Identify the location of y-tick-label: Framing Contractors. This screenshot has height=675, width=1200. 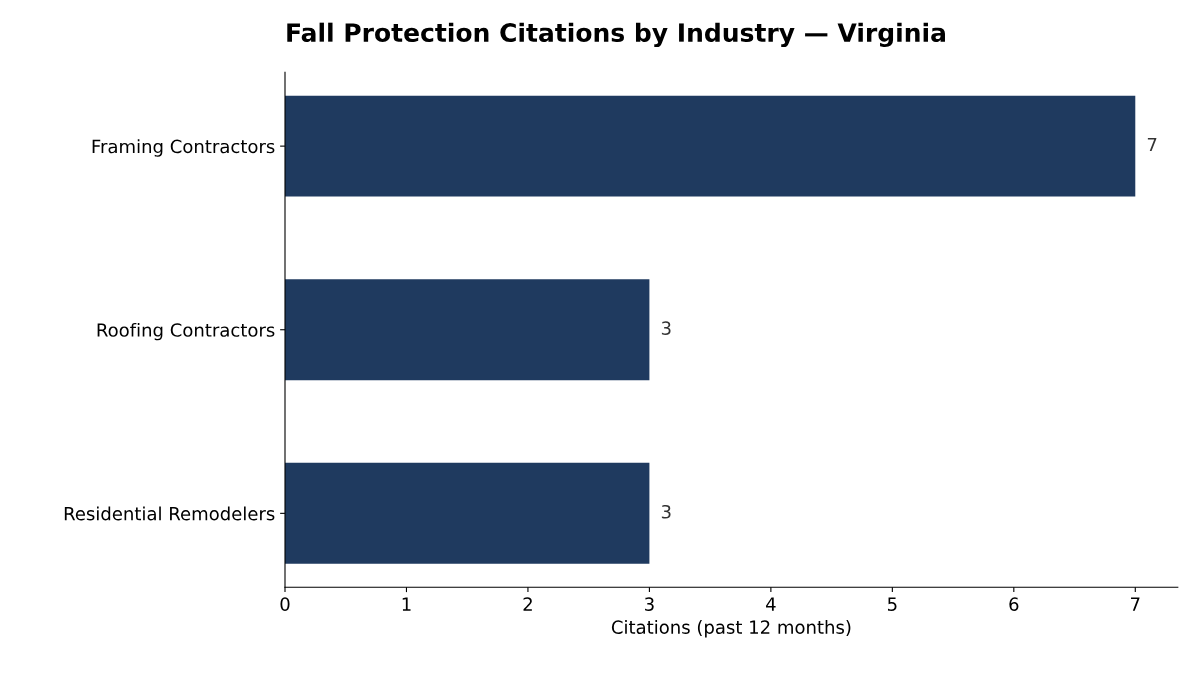
(183, 148).